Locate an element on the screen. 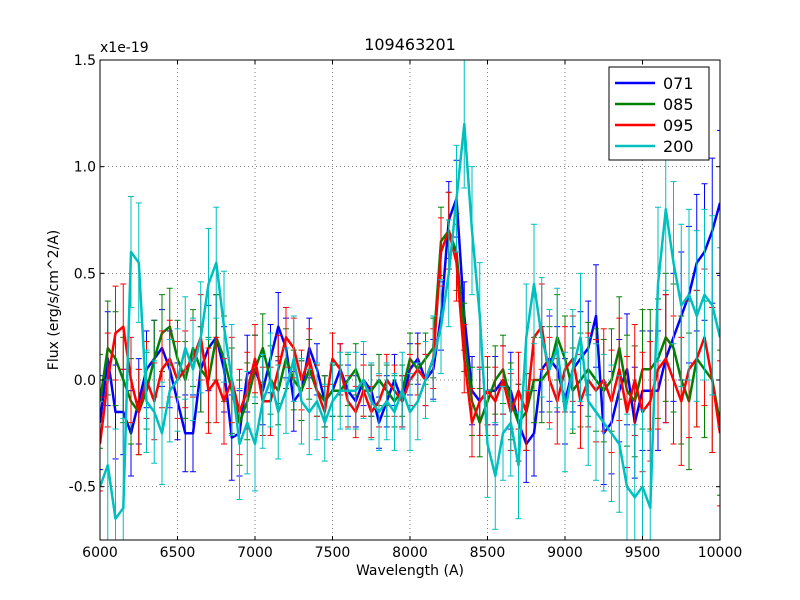  x-tick-label: 10000 is located at coordinates (720, 553).